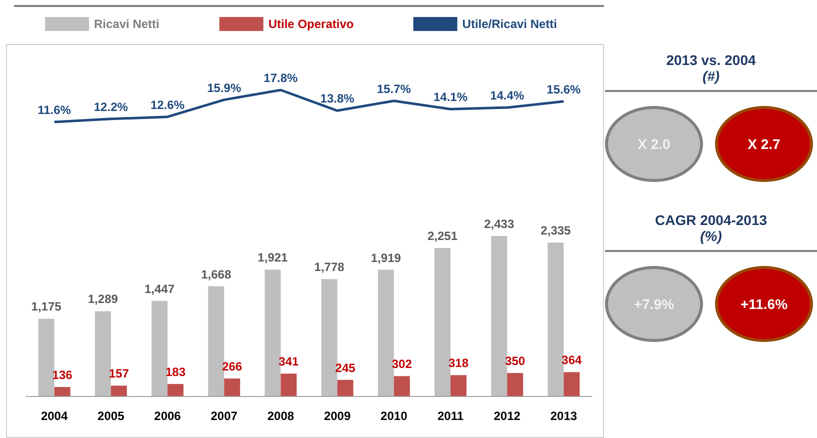 The height and width of the screenshot is (438, 817). I want to click on data-label: 136, so click(62, 375).